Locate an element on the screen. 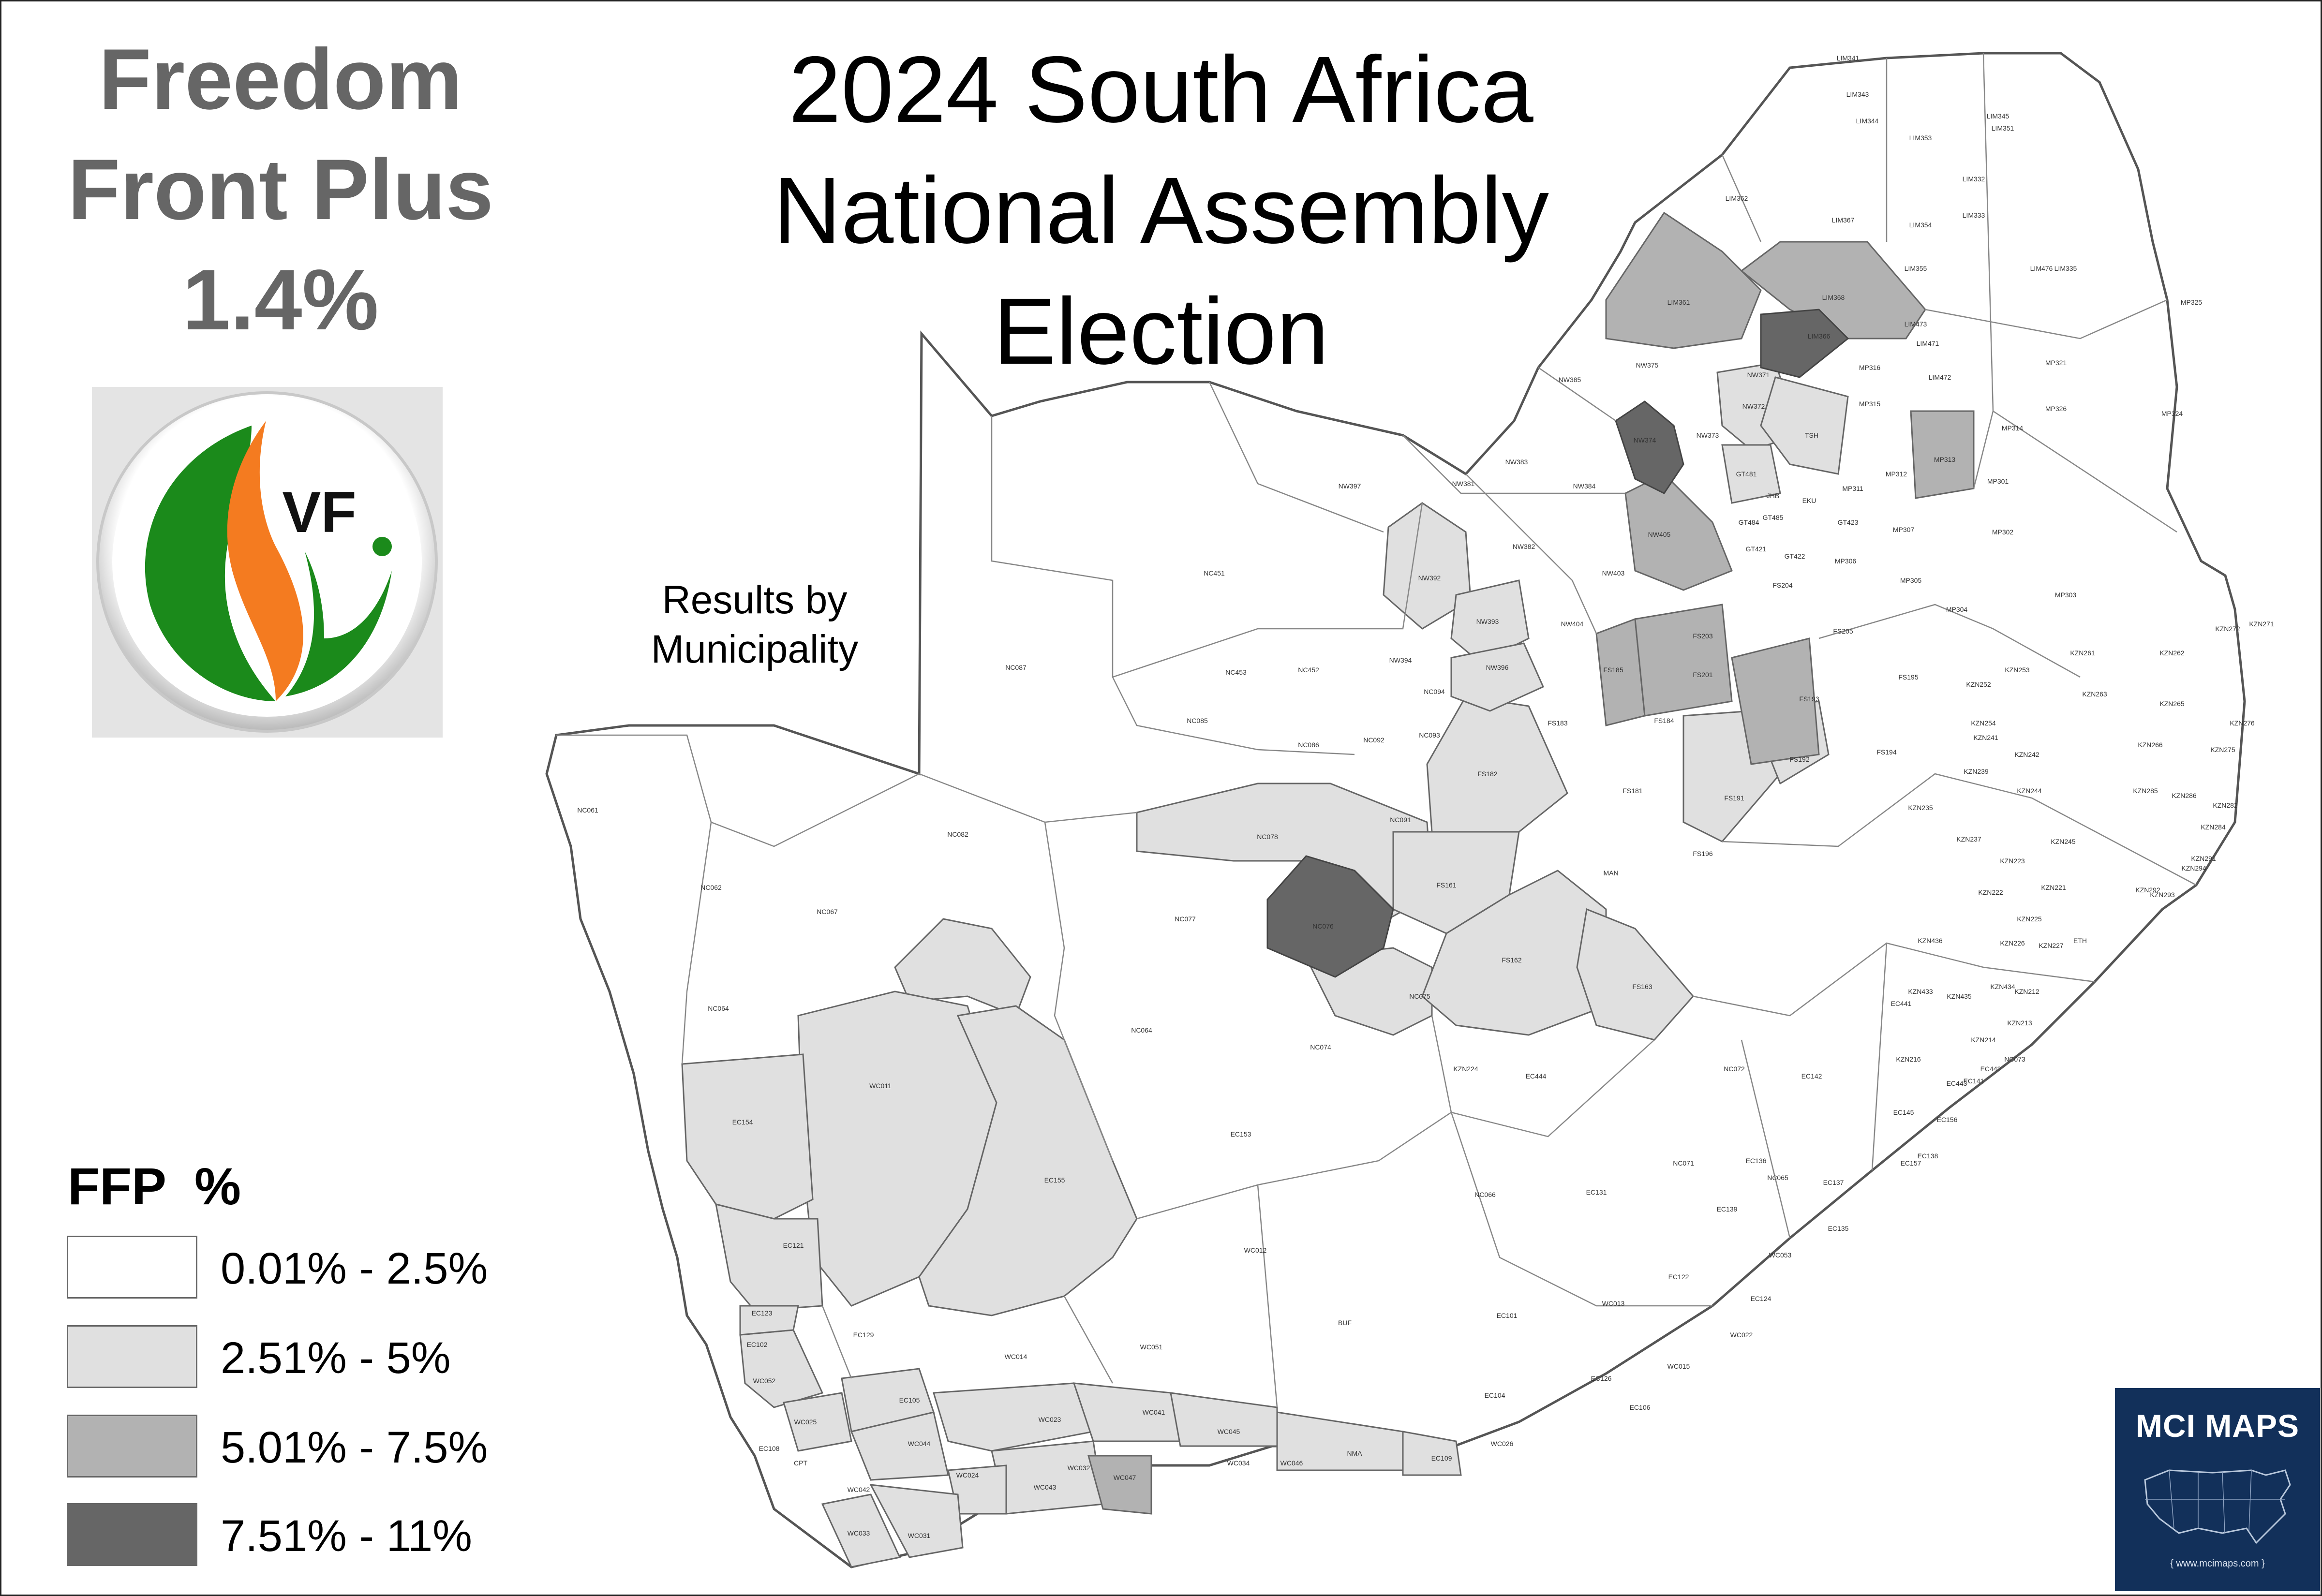 Image resolution: width=2322 pixels, height=1596 pixels. municipality-label: NC091 is located at coordinates (1400, 820).